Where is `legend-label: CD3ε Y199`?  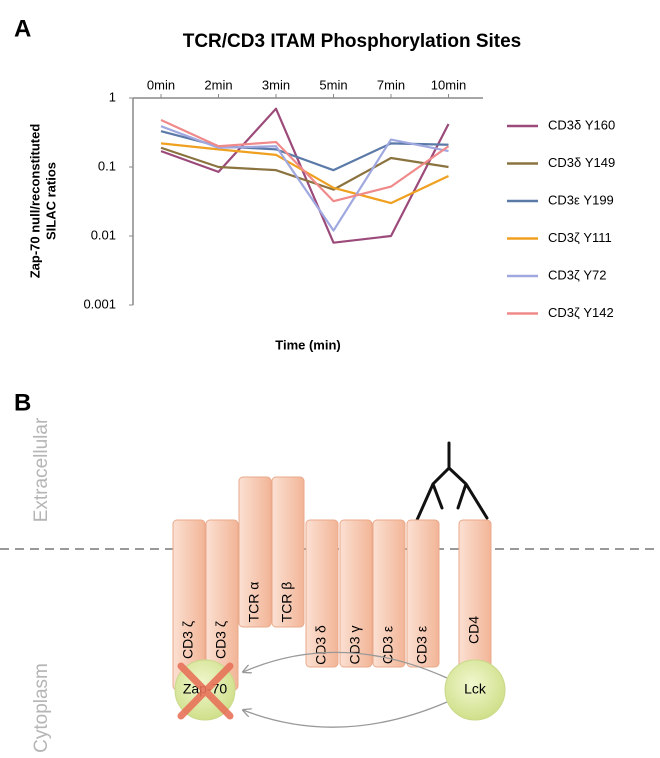
legend-label: CD3ε Y199 is located at coordinates (581, 199).